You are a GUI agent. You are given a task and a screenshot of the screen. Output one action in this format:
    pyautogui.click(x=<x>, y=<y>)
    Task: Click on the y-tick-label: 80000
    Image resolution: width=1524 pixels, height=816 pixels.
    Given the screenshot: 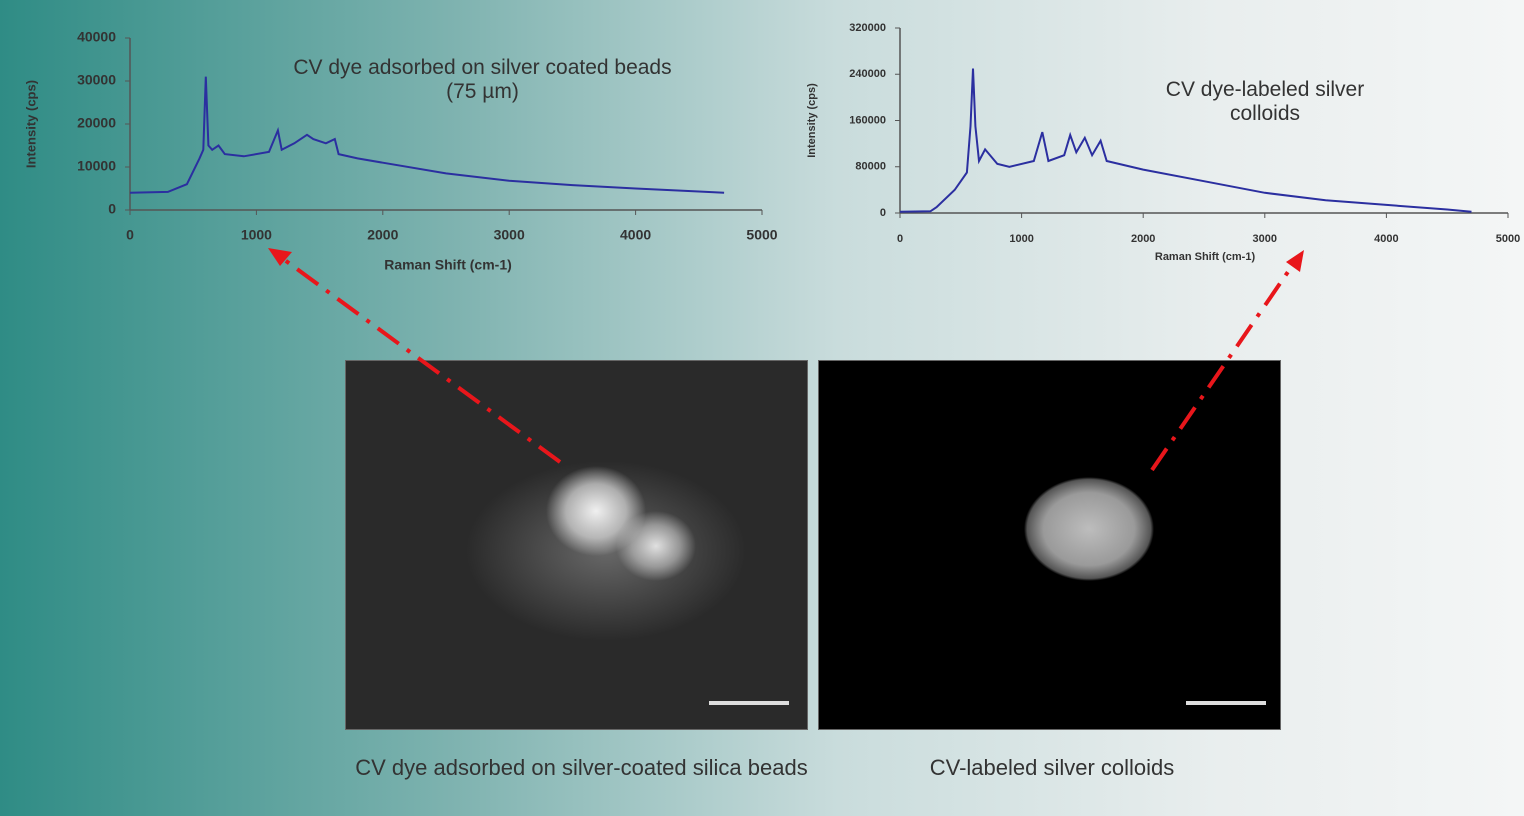 What is the action you would take?
    pyautogui.click(x=870, y=167)
    